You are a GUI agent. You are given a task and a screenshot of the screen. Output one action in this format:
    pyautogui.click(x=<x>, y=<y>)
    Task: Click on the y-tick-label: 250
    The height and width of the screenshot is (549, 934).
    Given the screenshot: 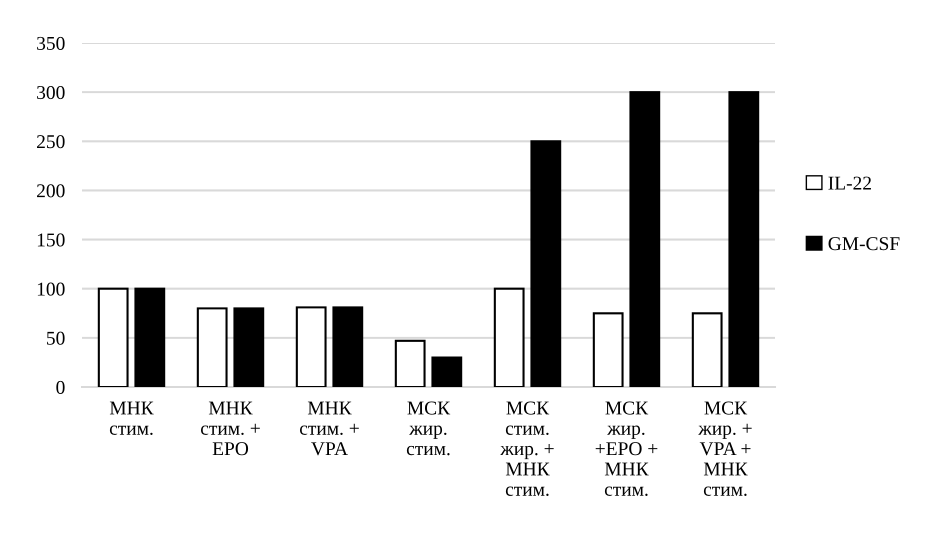 What is the action you would take?
    pyautogui.click(x=51, y=141)
    